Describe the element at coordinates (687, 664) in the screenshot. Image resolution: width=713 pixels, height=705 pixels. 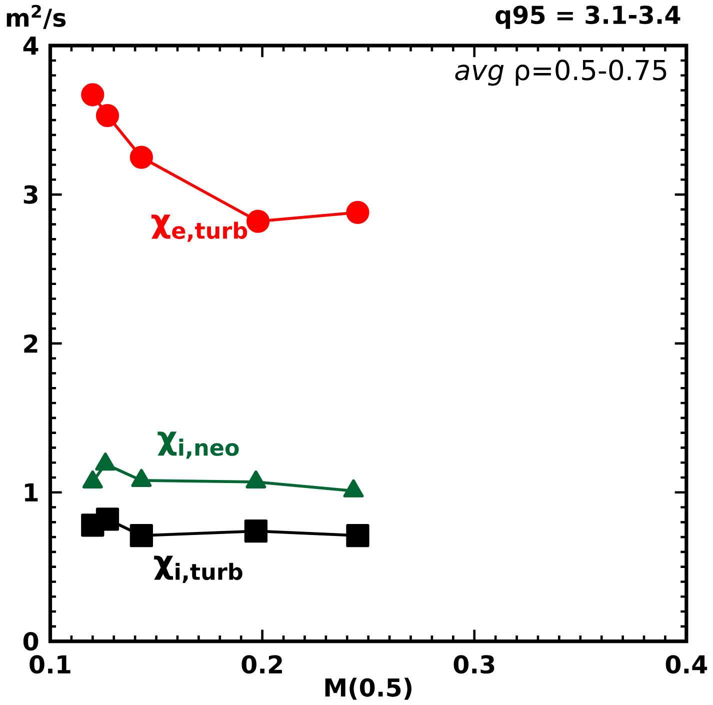
I see `x-tick-label: 0.4` at that location.